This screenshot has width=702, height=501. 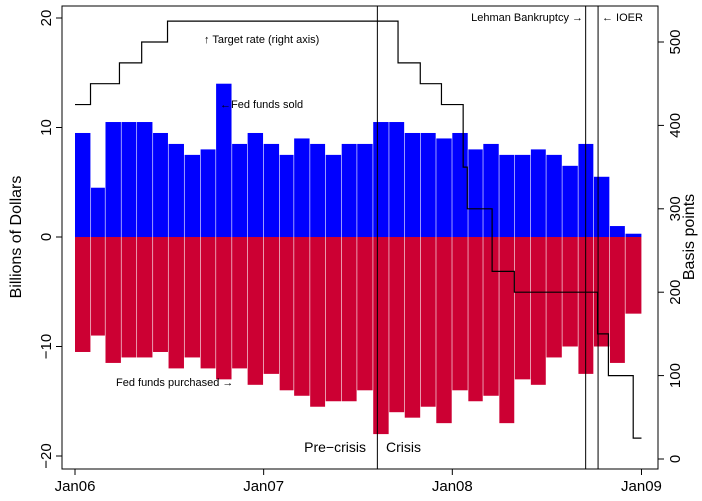 I want to click on x-tick-label-Jan09: Jan09, so click(x=641, y=486).